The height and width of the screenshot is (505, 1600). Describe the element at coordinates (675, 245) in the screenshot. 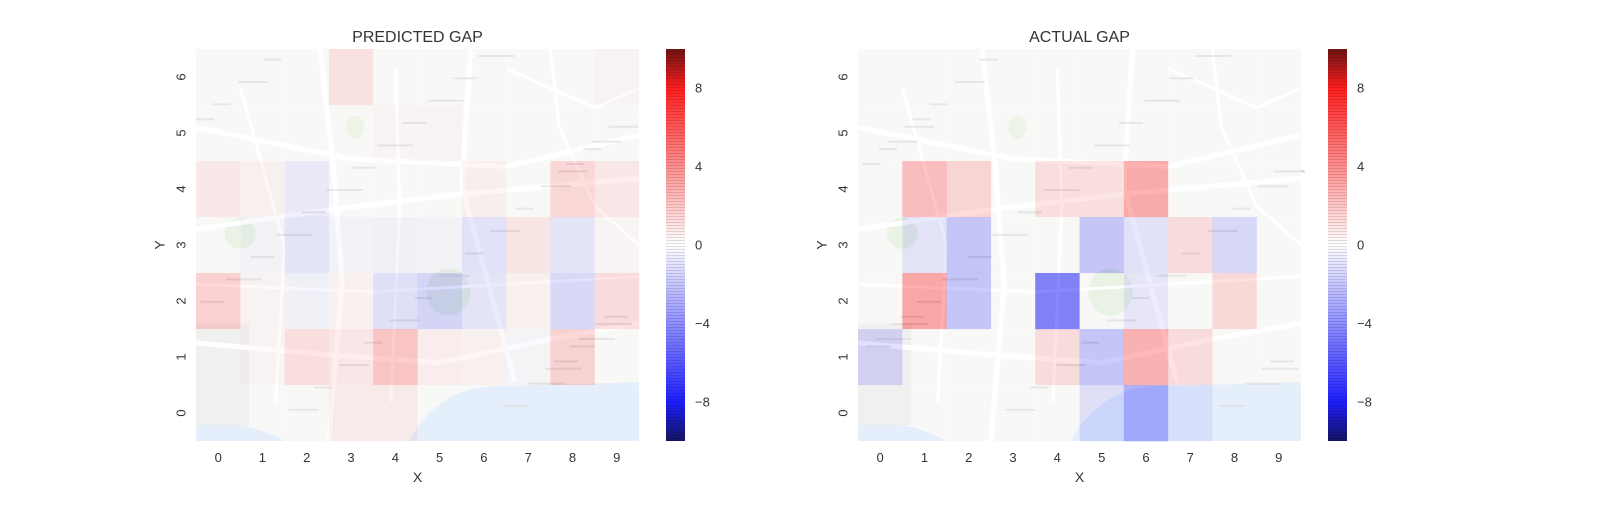

I see `colorbar-texture` at that location.